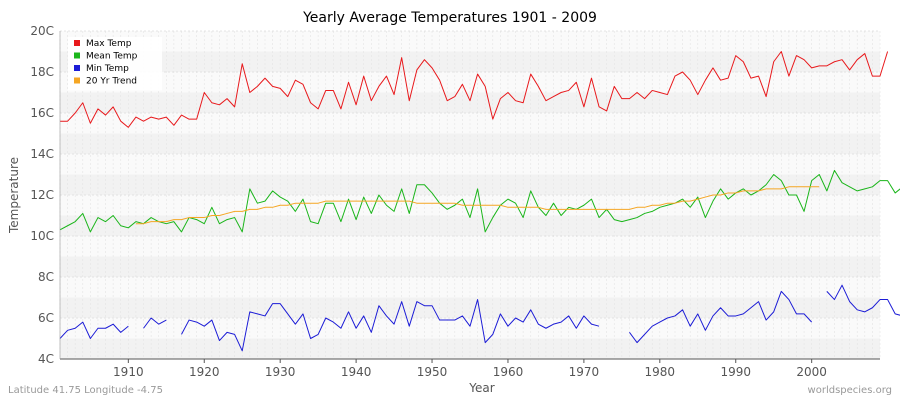 The height and width of the screenshot is (400, 900). I want to click on y-tick-label: 6C, so click(46, 318).